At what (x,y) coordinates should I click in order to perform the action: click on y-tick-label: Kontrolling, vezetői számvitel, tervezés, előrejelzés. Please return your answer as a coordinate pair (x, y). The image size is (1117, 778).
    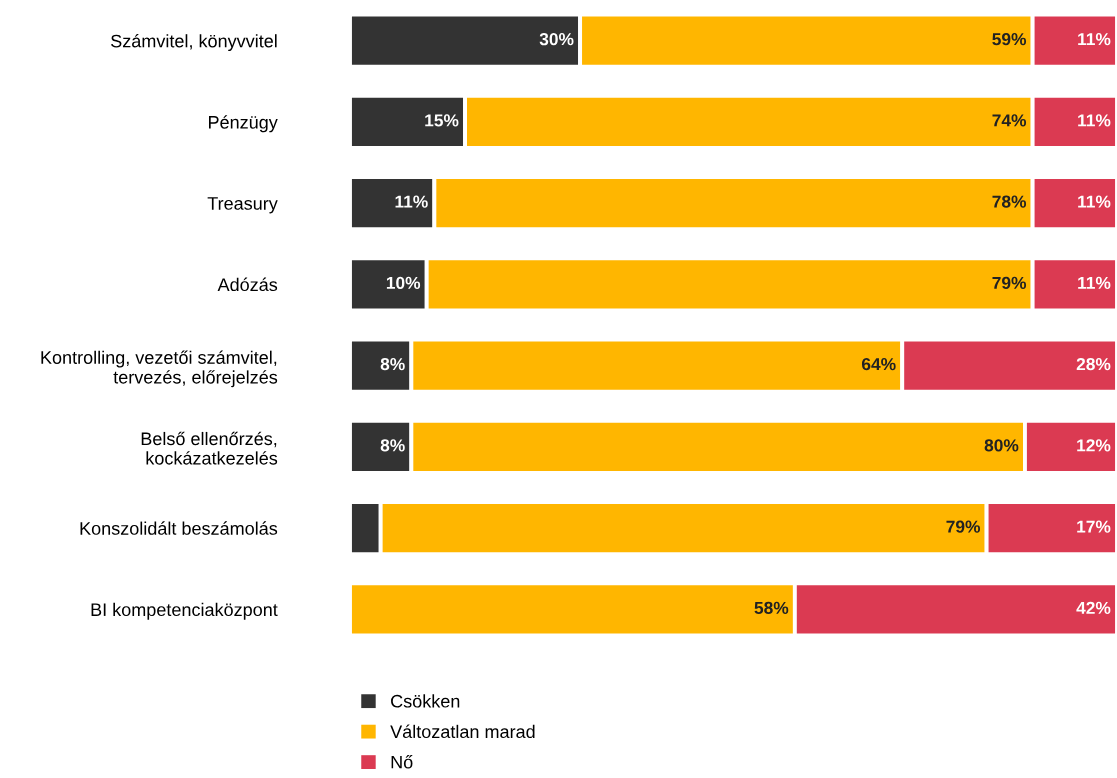
    Looking at the image, I should click on (159, 369).